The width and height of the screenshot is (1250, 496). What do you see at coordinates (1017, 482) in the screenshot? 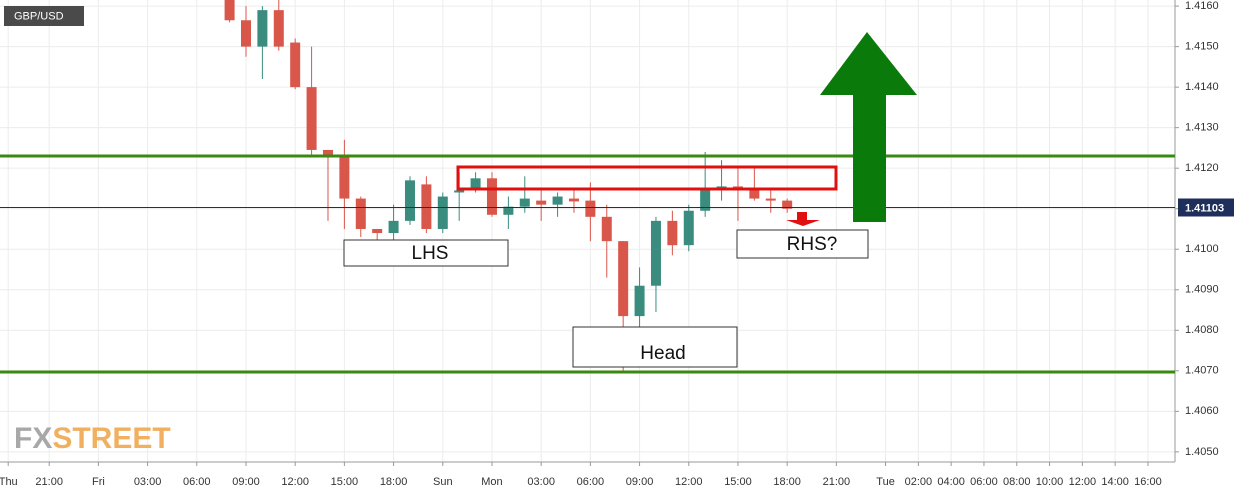
I see `x-tick-label: 08:00` at bounding box center [1017, 482].